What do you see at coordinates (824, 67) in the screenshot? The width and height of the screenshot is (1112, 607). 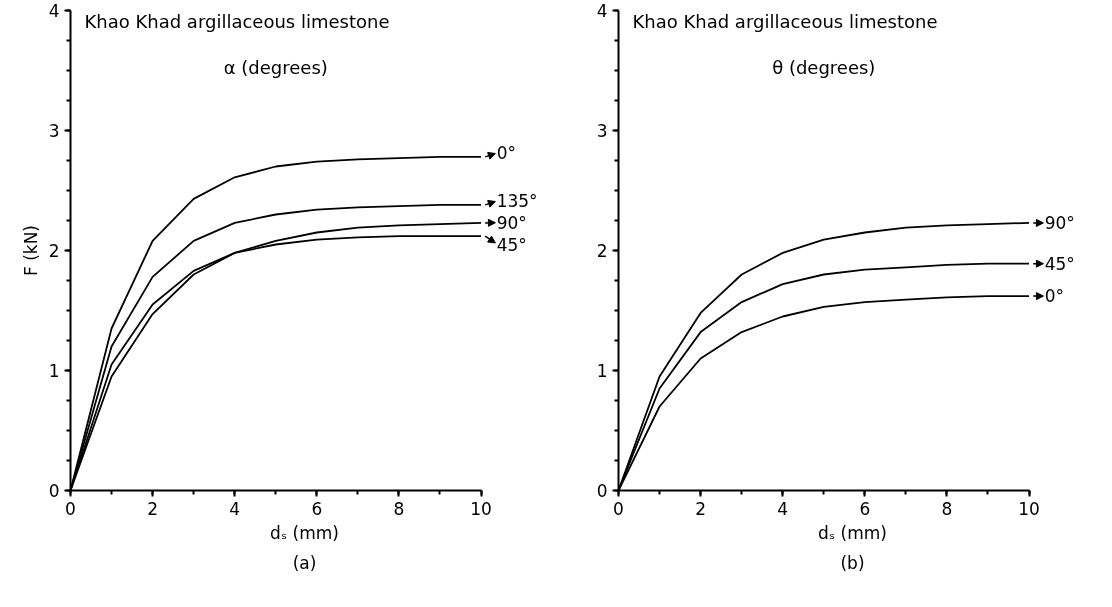 I see `legend-title: θ (degrees)` at bounding box center [824, 67].